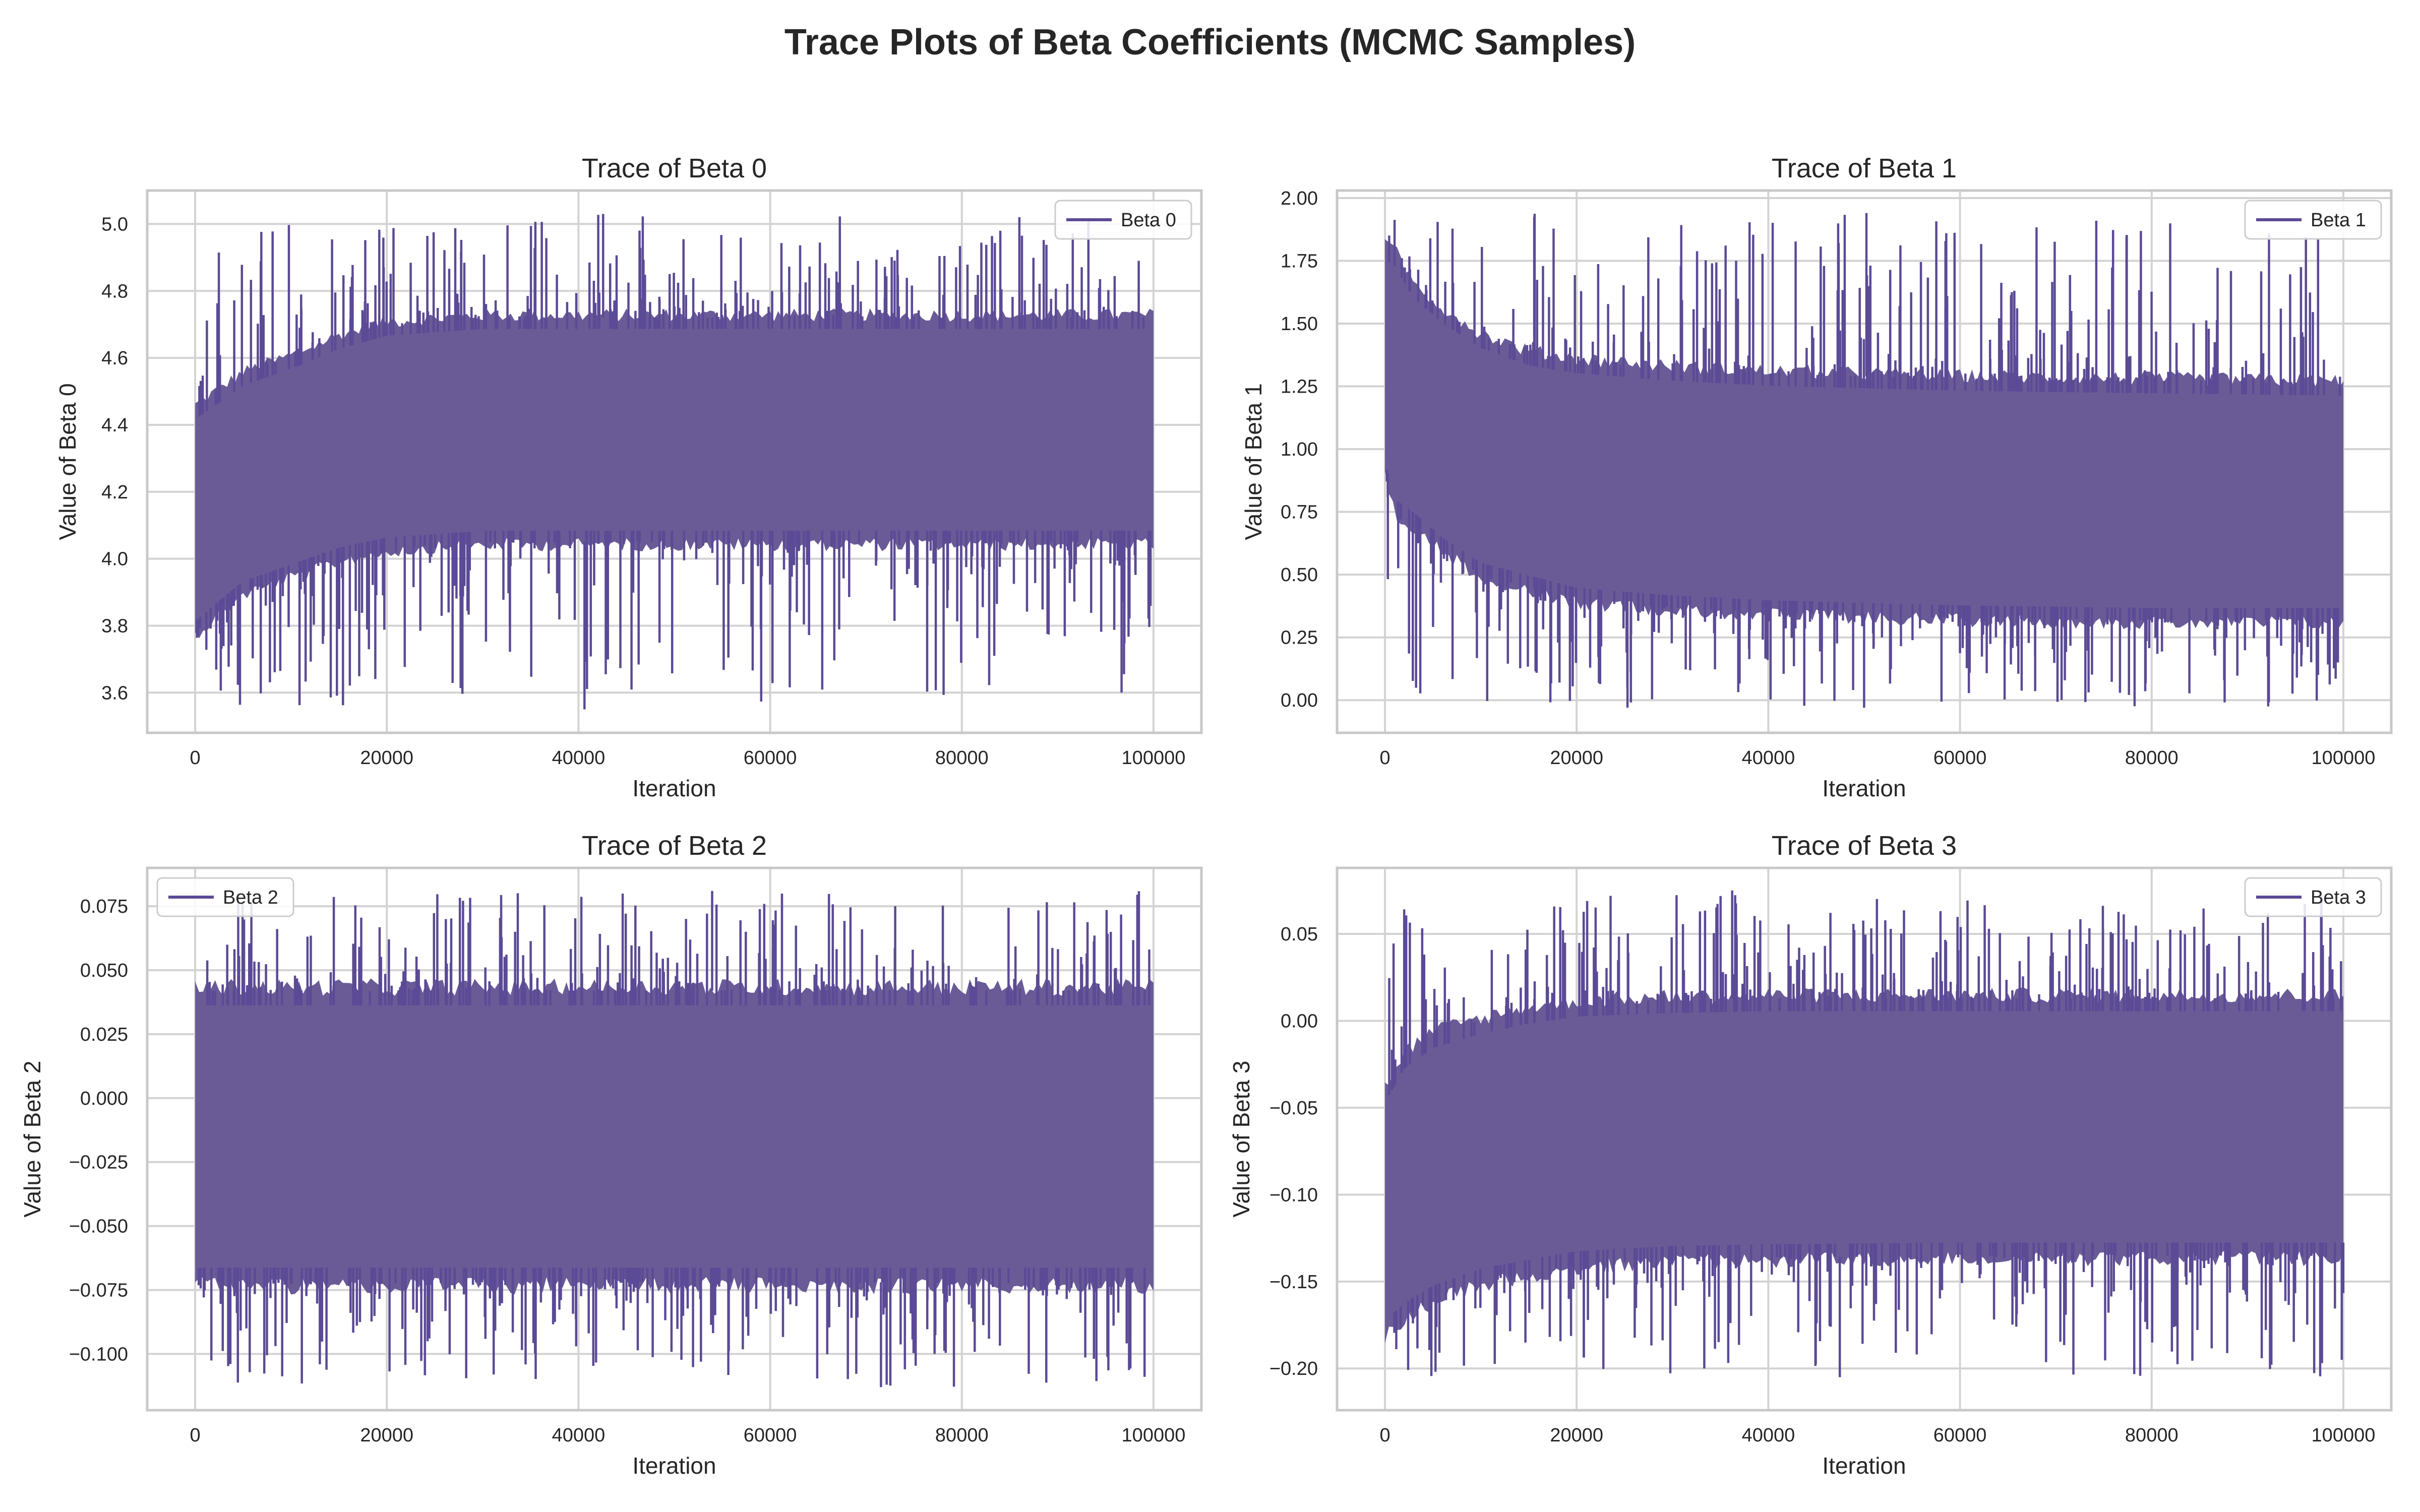 The image size is (2420, 1512). I want to click on y-tick-label: 4.6, so click(114, 358).